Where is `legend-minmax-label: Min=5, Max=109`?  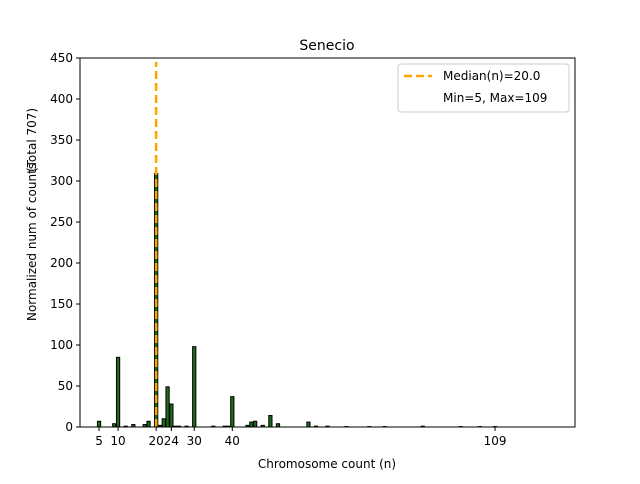 legend-minmax-label: Min=5, Max=109 is located at coordinates (495, 98).